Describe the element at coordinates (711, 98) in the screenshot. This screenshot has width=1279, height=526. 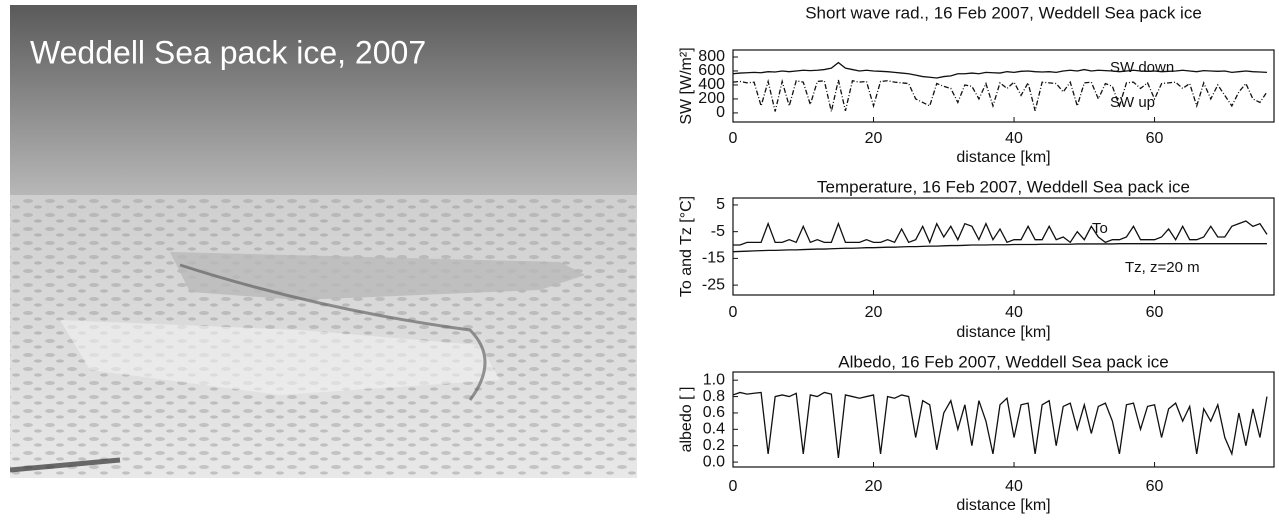
I see `y-tick-label: 200` at that location.